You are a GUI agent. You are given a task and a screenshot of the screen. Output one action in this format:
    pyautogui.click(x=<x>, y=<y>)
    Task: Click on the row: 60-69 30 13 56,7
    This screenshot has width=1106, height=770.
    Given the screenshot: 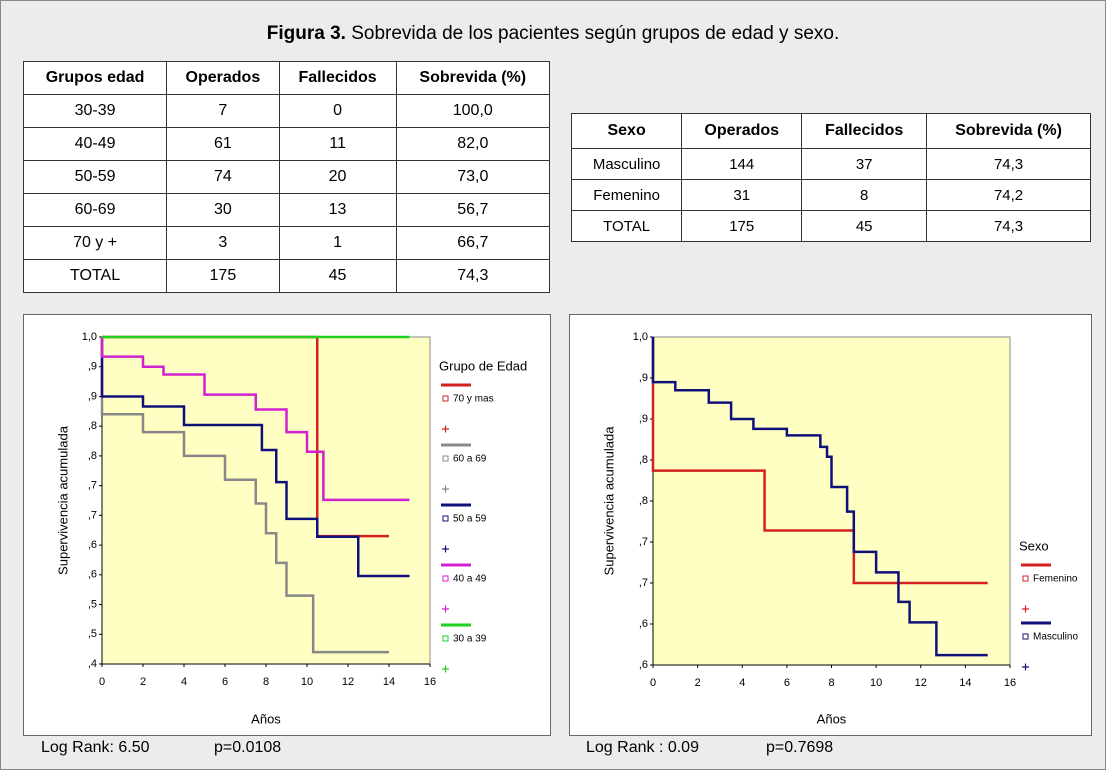 What is the action you would take?
    pyautogui.click(x=286, y=210)
    